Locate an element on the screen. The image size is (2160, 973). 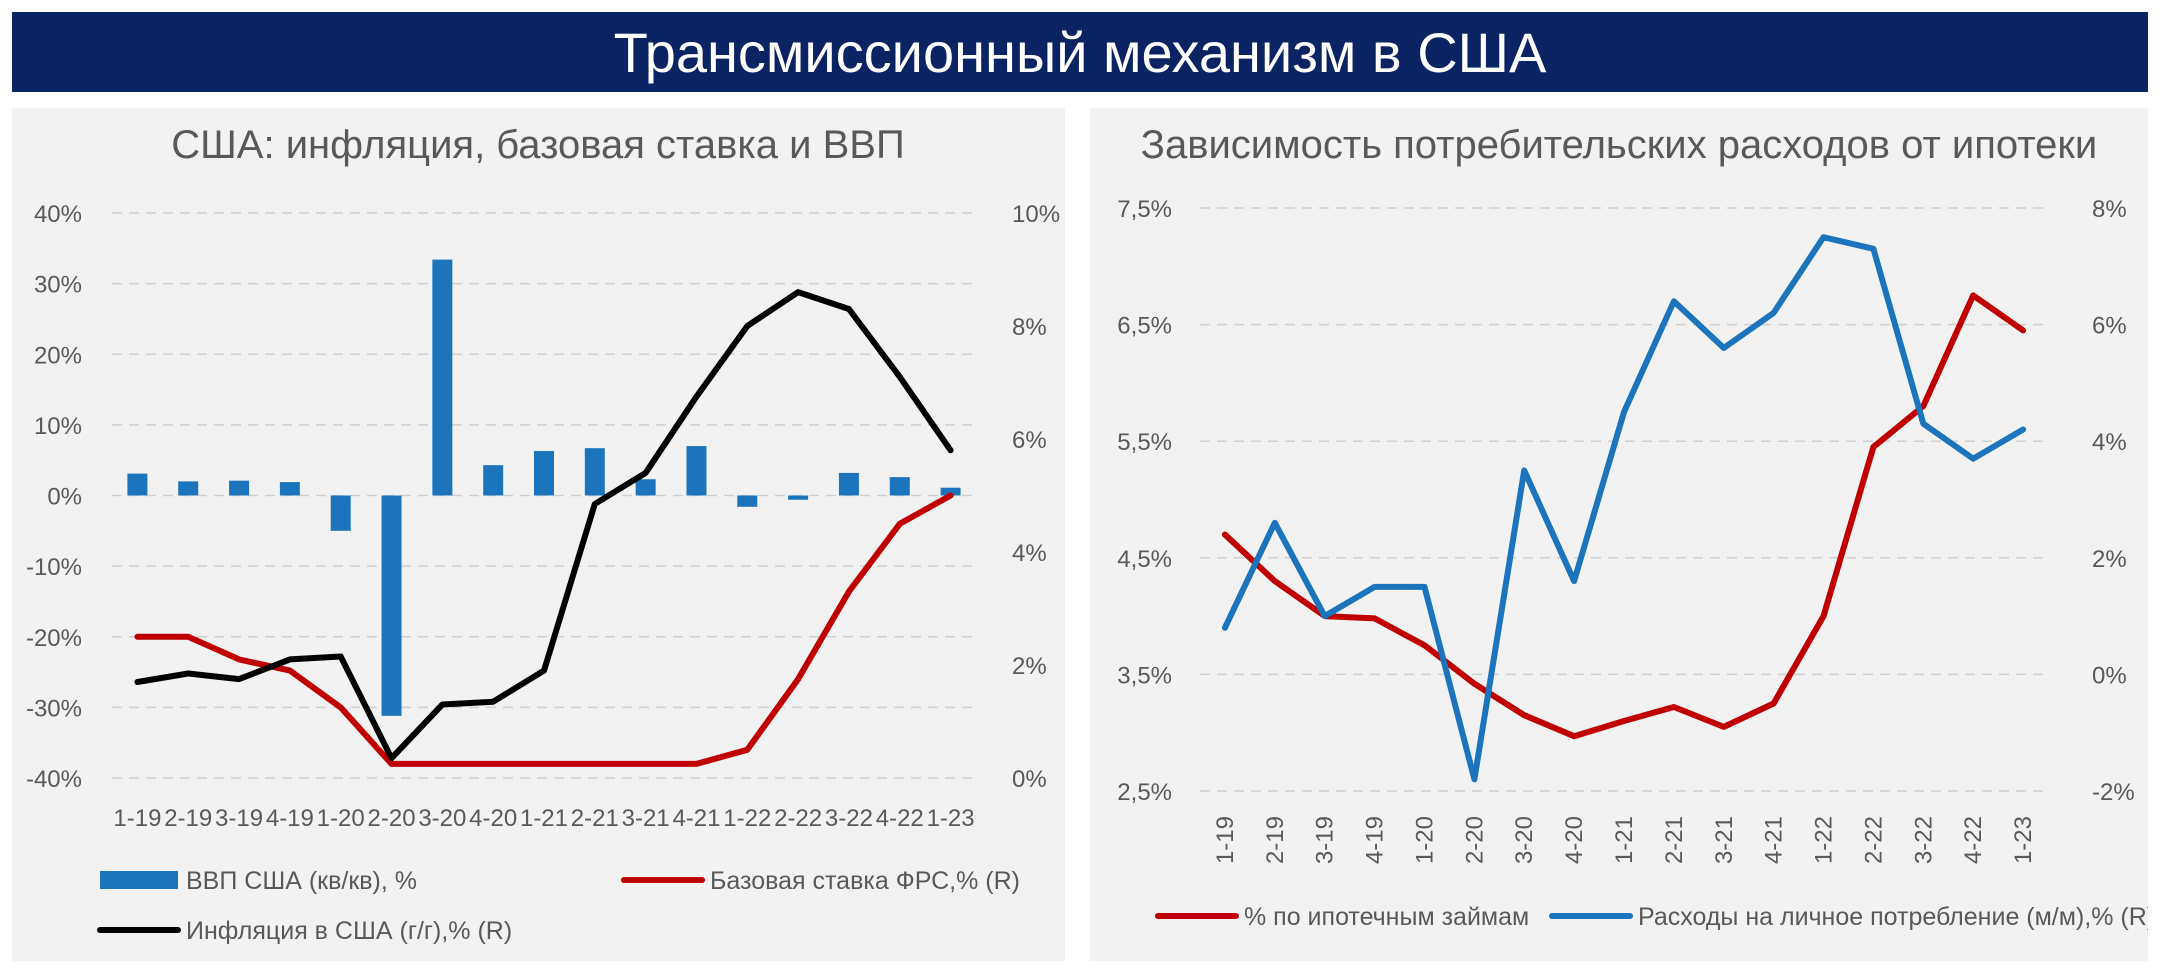
legend-label: Базовая ставка ФРС,% (R) is located at coordinates (865, 881).